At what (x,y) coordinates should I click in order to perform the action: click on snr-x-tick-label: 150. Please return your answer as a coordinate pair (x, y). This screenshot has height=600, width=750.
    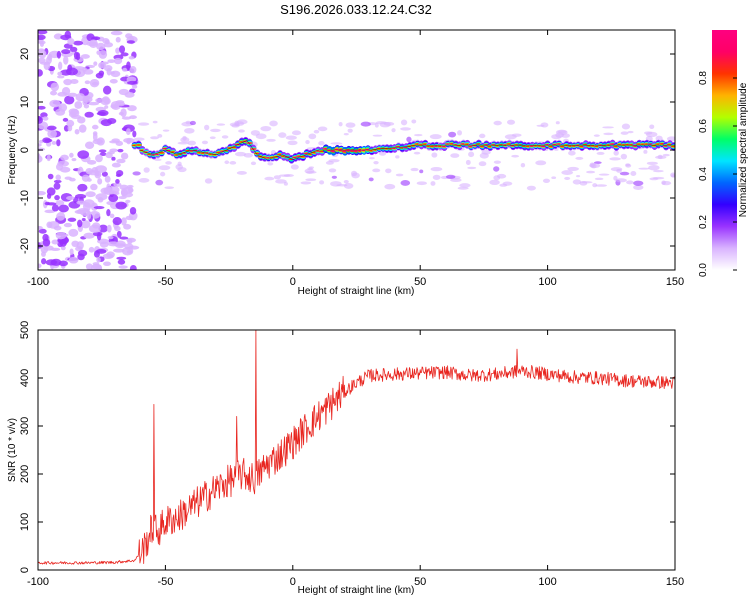
    Looking at the image, I should click on (675, 582).